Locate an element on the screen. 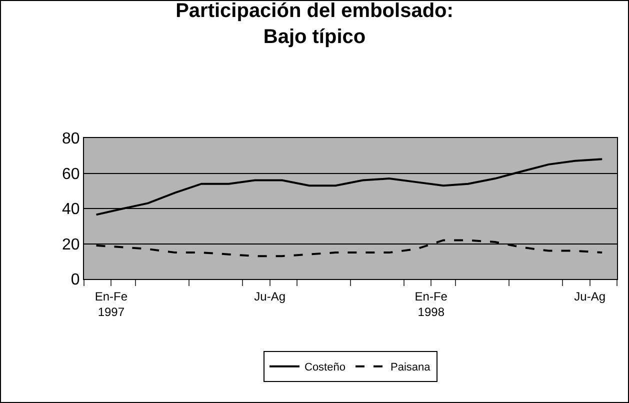 The image size is (629, 403). y-tick-label: 0 is located at coordinates (75, 280).